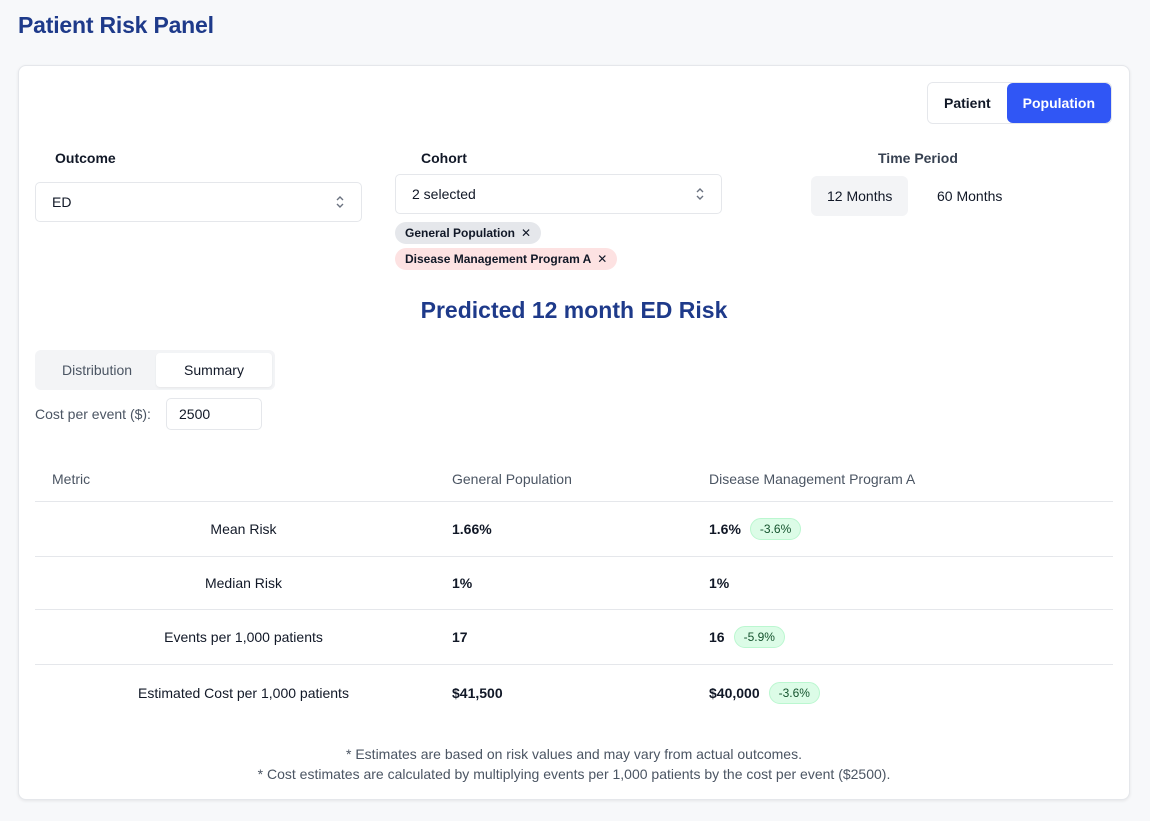 The image size is (1150, 821). What do you see at coordinates (911, 529) in the screenshot?
I see `program-value-cell: 1.6% -3.6%` at bounding box center [911, 529].